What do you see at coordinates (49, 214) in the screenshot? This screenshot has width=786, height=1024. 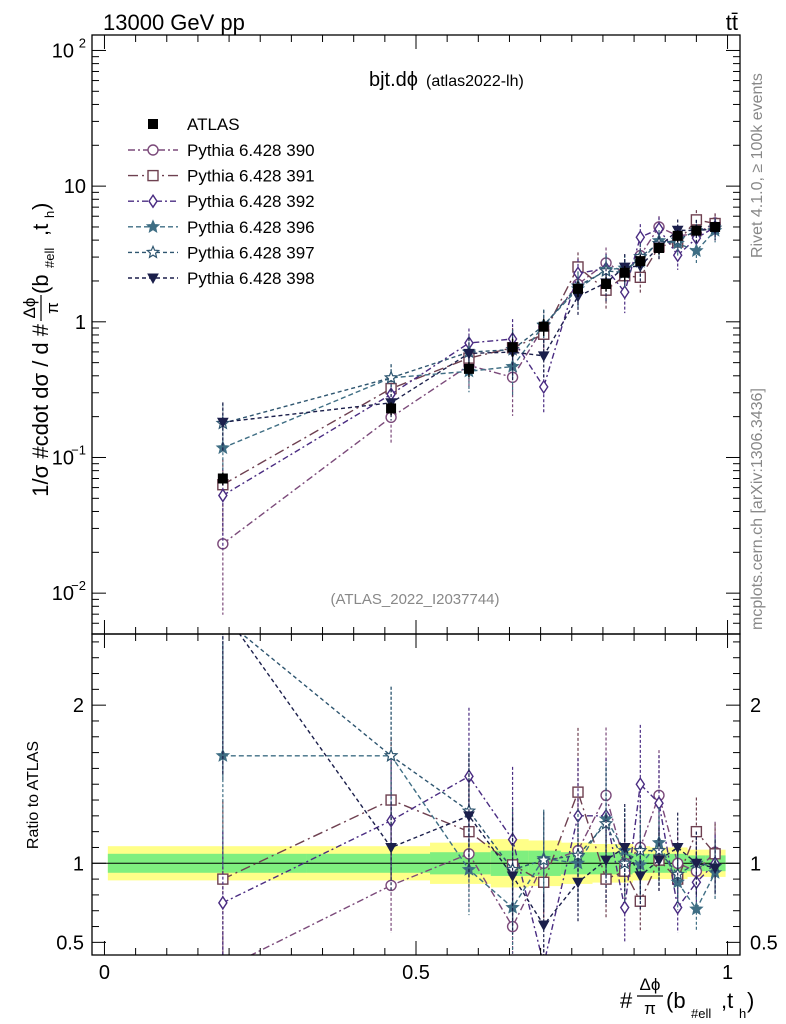 I see `y-label-sub2: h` at bounding box center [49, 214].